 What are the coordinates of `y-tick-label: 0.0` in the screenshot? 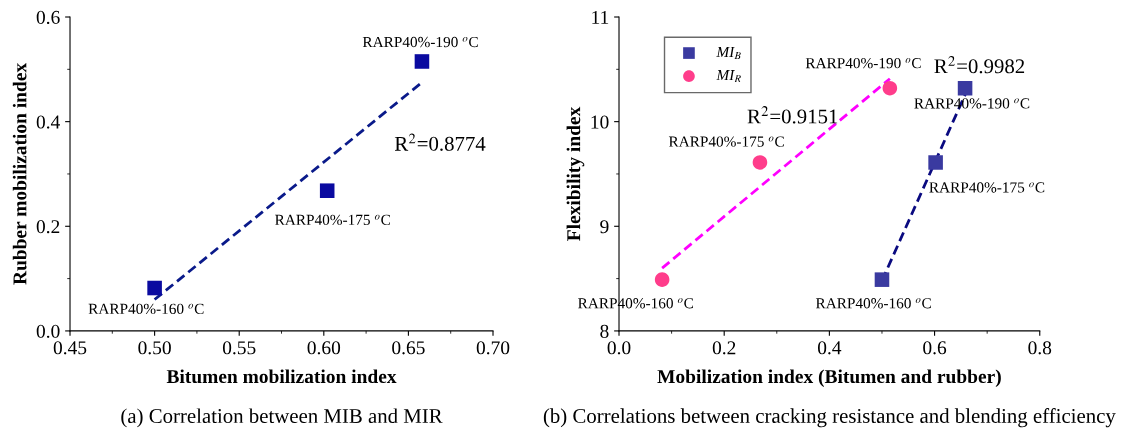 It's located at (48, 331).